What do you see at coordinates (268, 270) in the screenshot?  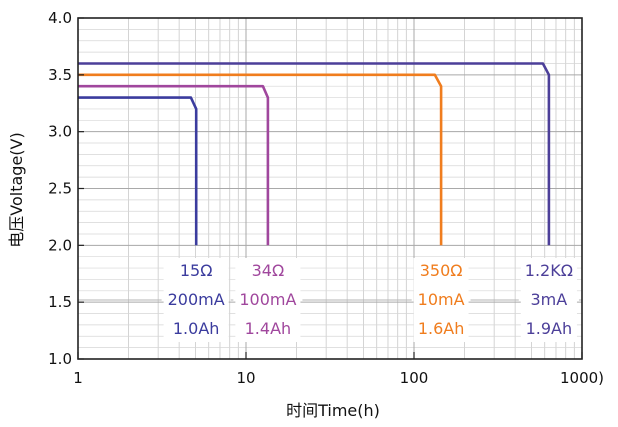 I see `annotation-resistance-2: 34Ω` at bounding box center [268, 270].